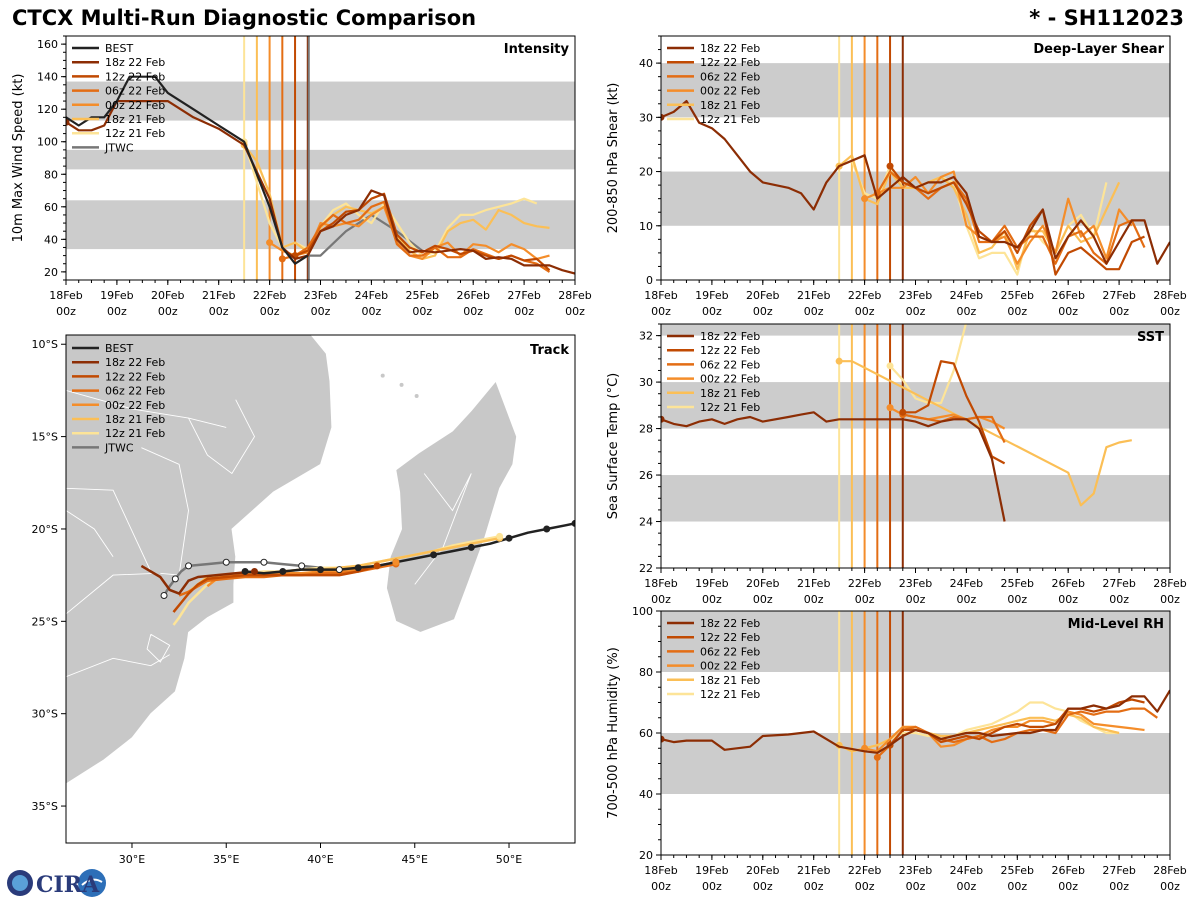 The image size is (1200, 902). What do you see at coordinates (409, 548) in the screenshot?
I see `track-line-best` at bounding box center [409, 548].